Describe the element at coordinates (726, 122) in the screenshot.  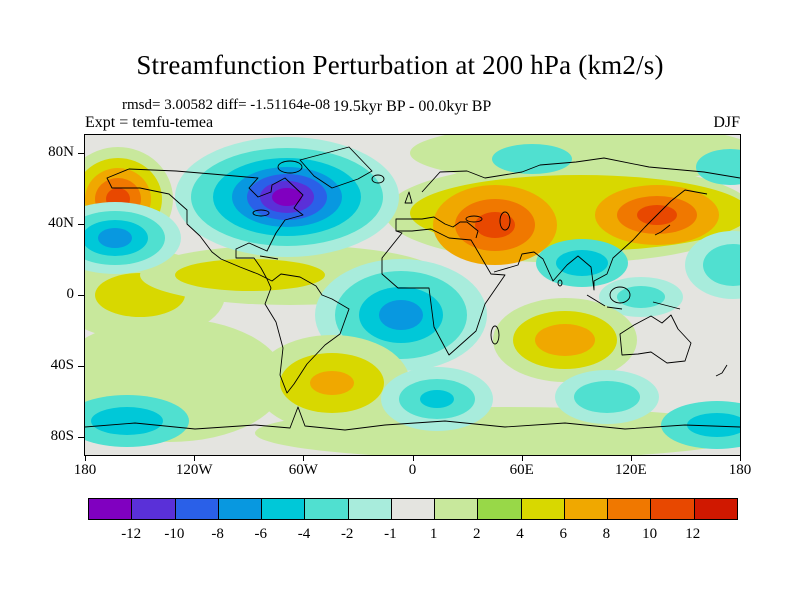
I see `season-label: DJF` at that location.